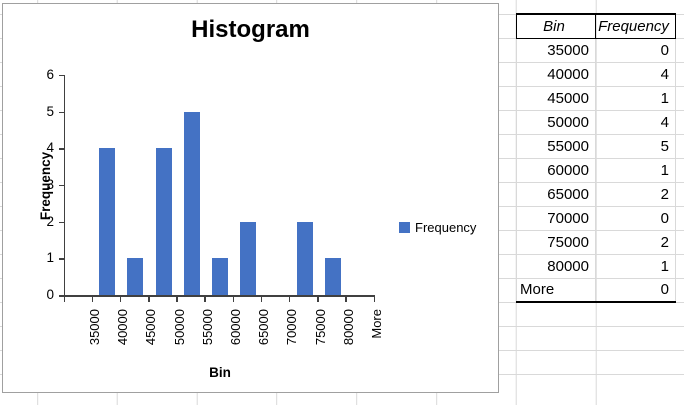 The image size is (684, 405). Describe the element at coordinates (95, 327) in the screenshot. I see `x-tick-label: 35000` at that location.